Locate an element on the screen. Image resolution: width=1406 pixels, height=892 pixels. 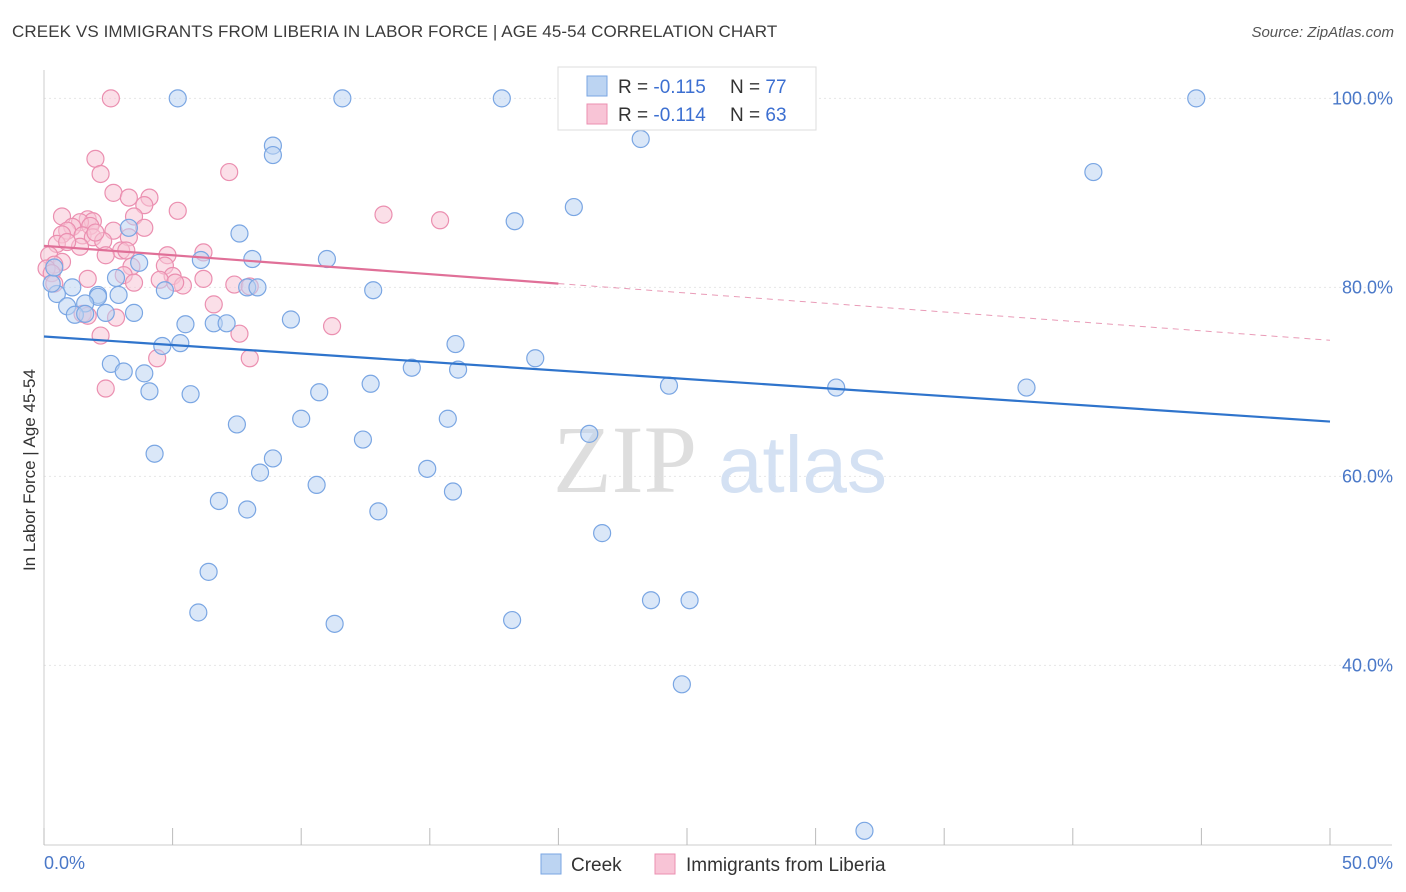
svg-text: N = 77 is located at coordinates (758, 87).